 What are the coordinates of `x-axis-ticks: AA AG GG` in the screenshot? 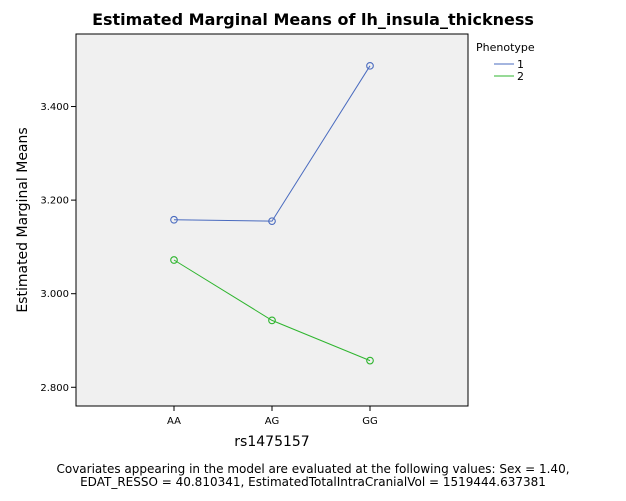 It's located at (272, 416).